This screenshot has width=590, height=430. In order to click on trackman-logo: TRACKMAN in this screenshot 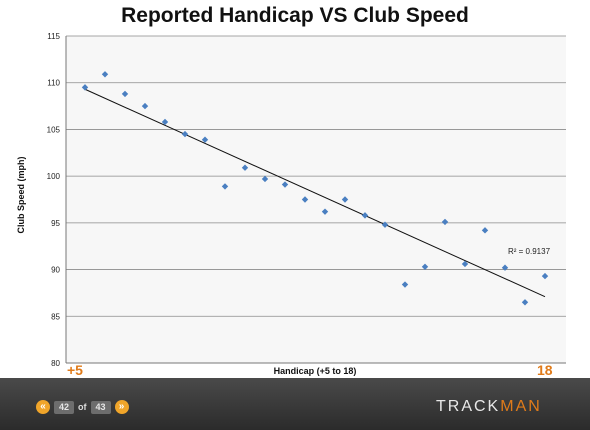, I will do `click(489, 407)`.